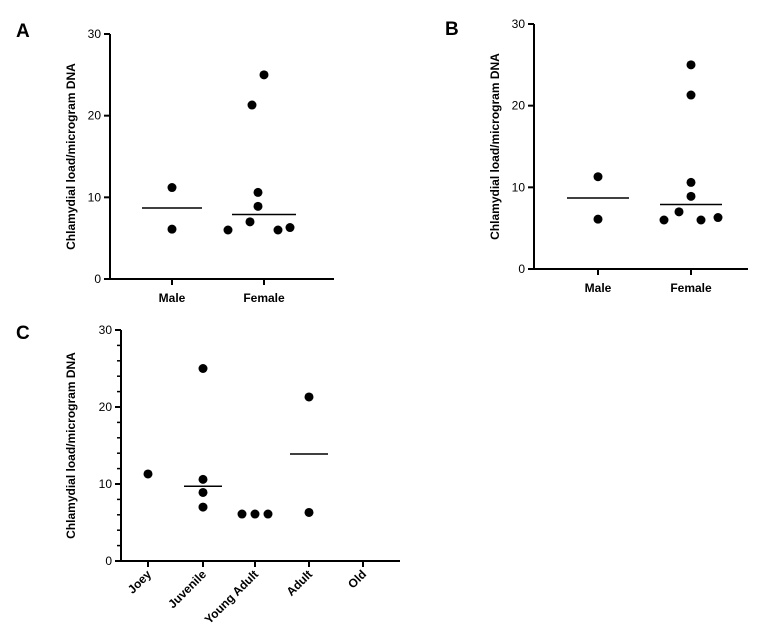  Describe the element at coordinates (231, 596) in the screenshot. I see `x-category-label: Young Adult` at that location.